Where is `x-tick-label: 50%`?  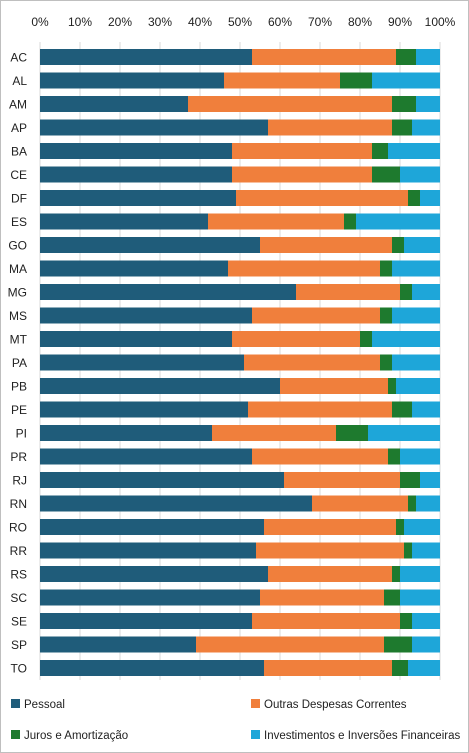
x-tick-label: 50% is located at coordinates (240, 22).